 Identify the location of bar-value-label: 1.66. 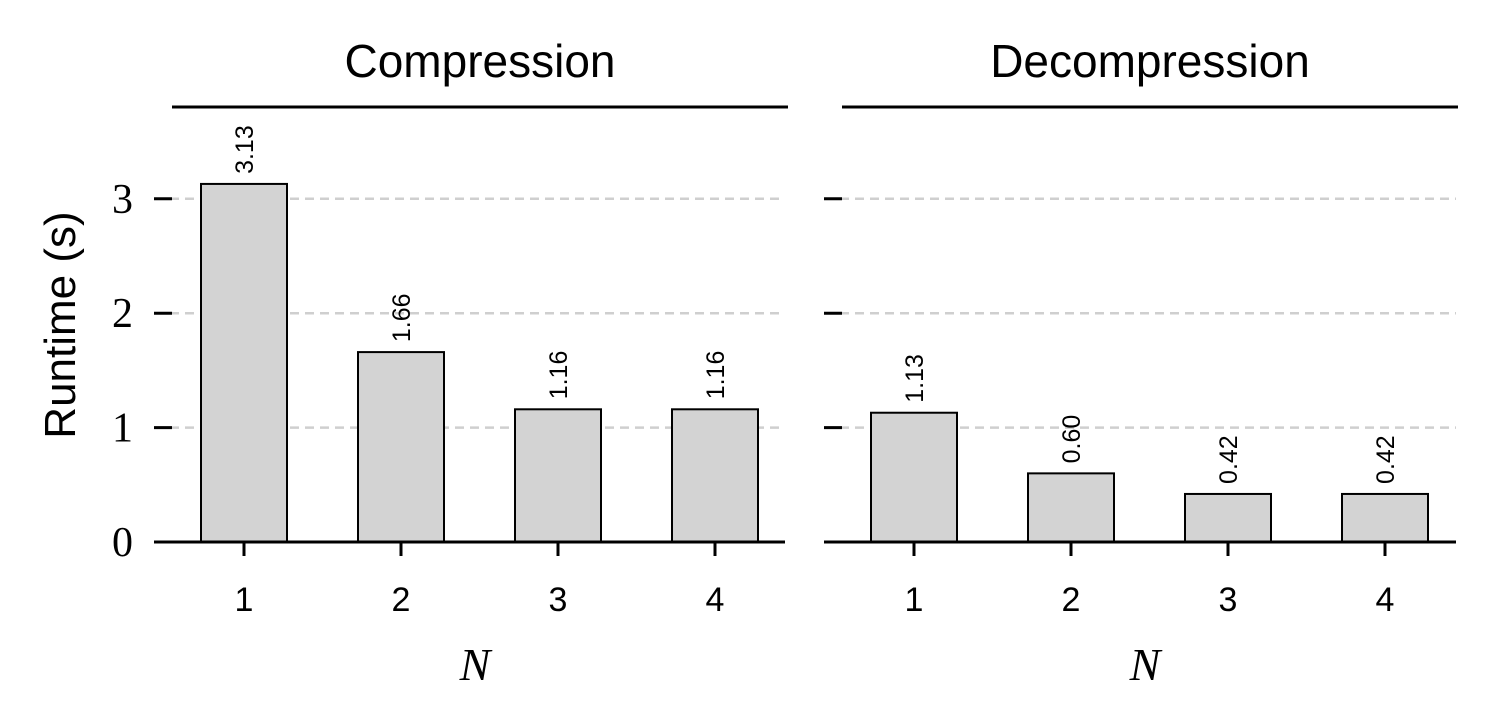
(402, 317).